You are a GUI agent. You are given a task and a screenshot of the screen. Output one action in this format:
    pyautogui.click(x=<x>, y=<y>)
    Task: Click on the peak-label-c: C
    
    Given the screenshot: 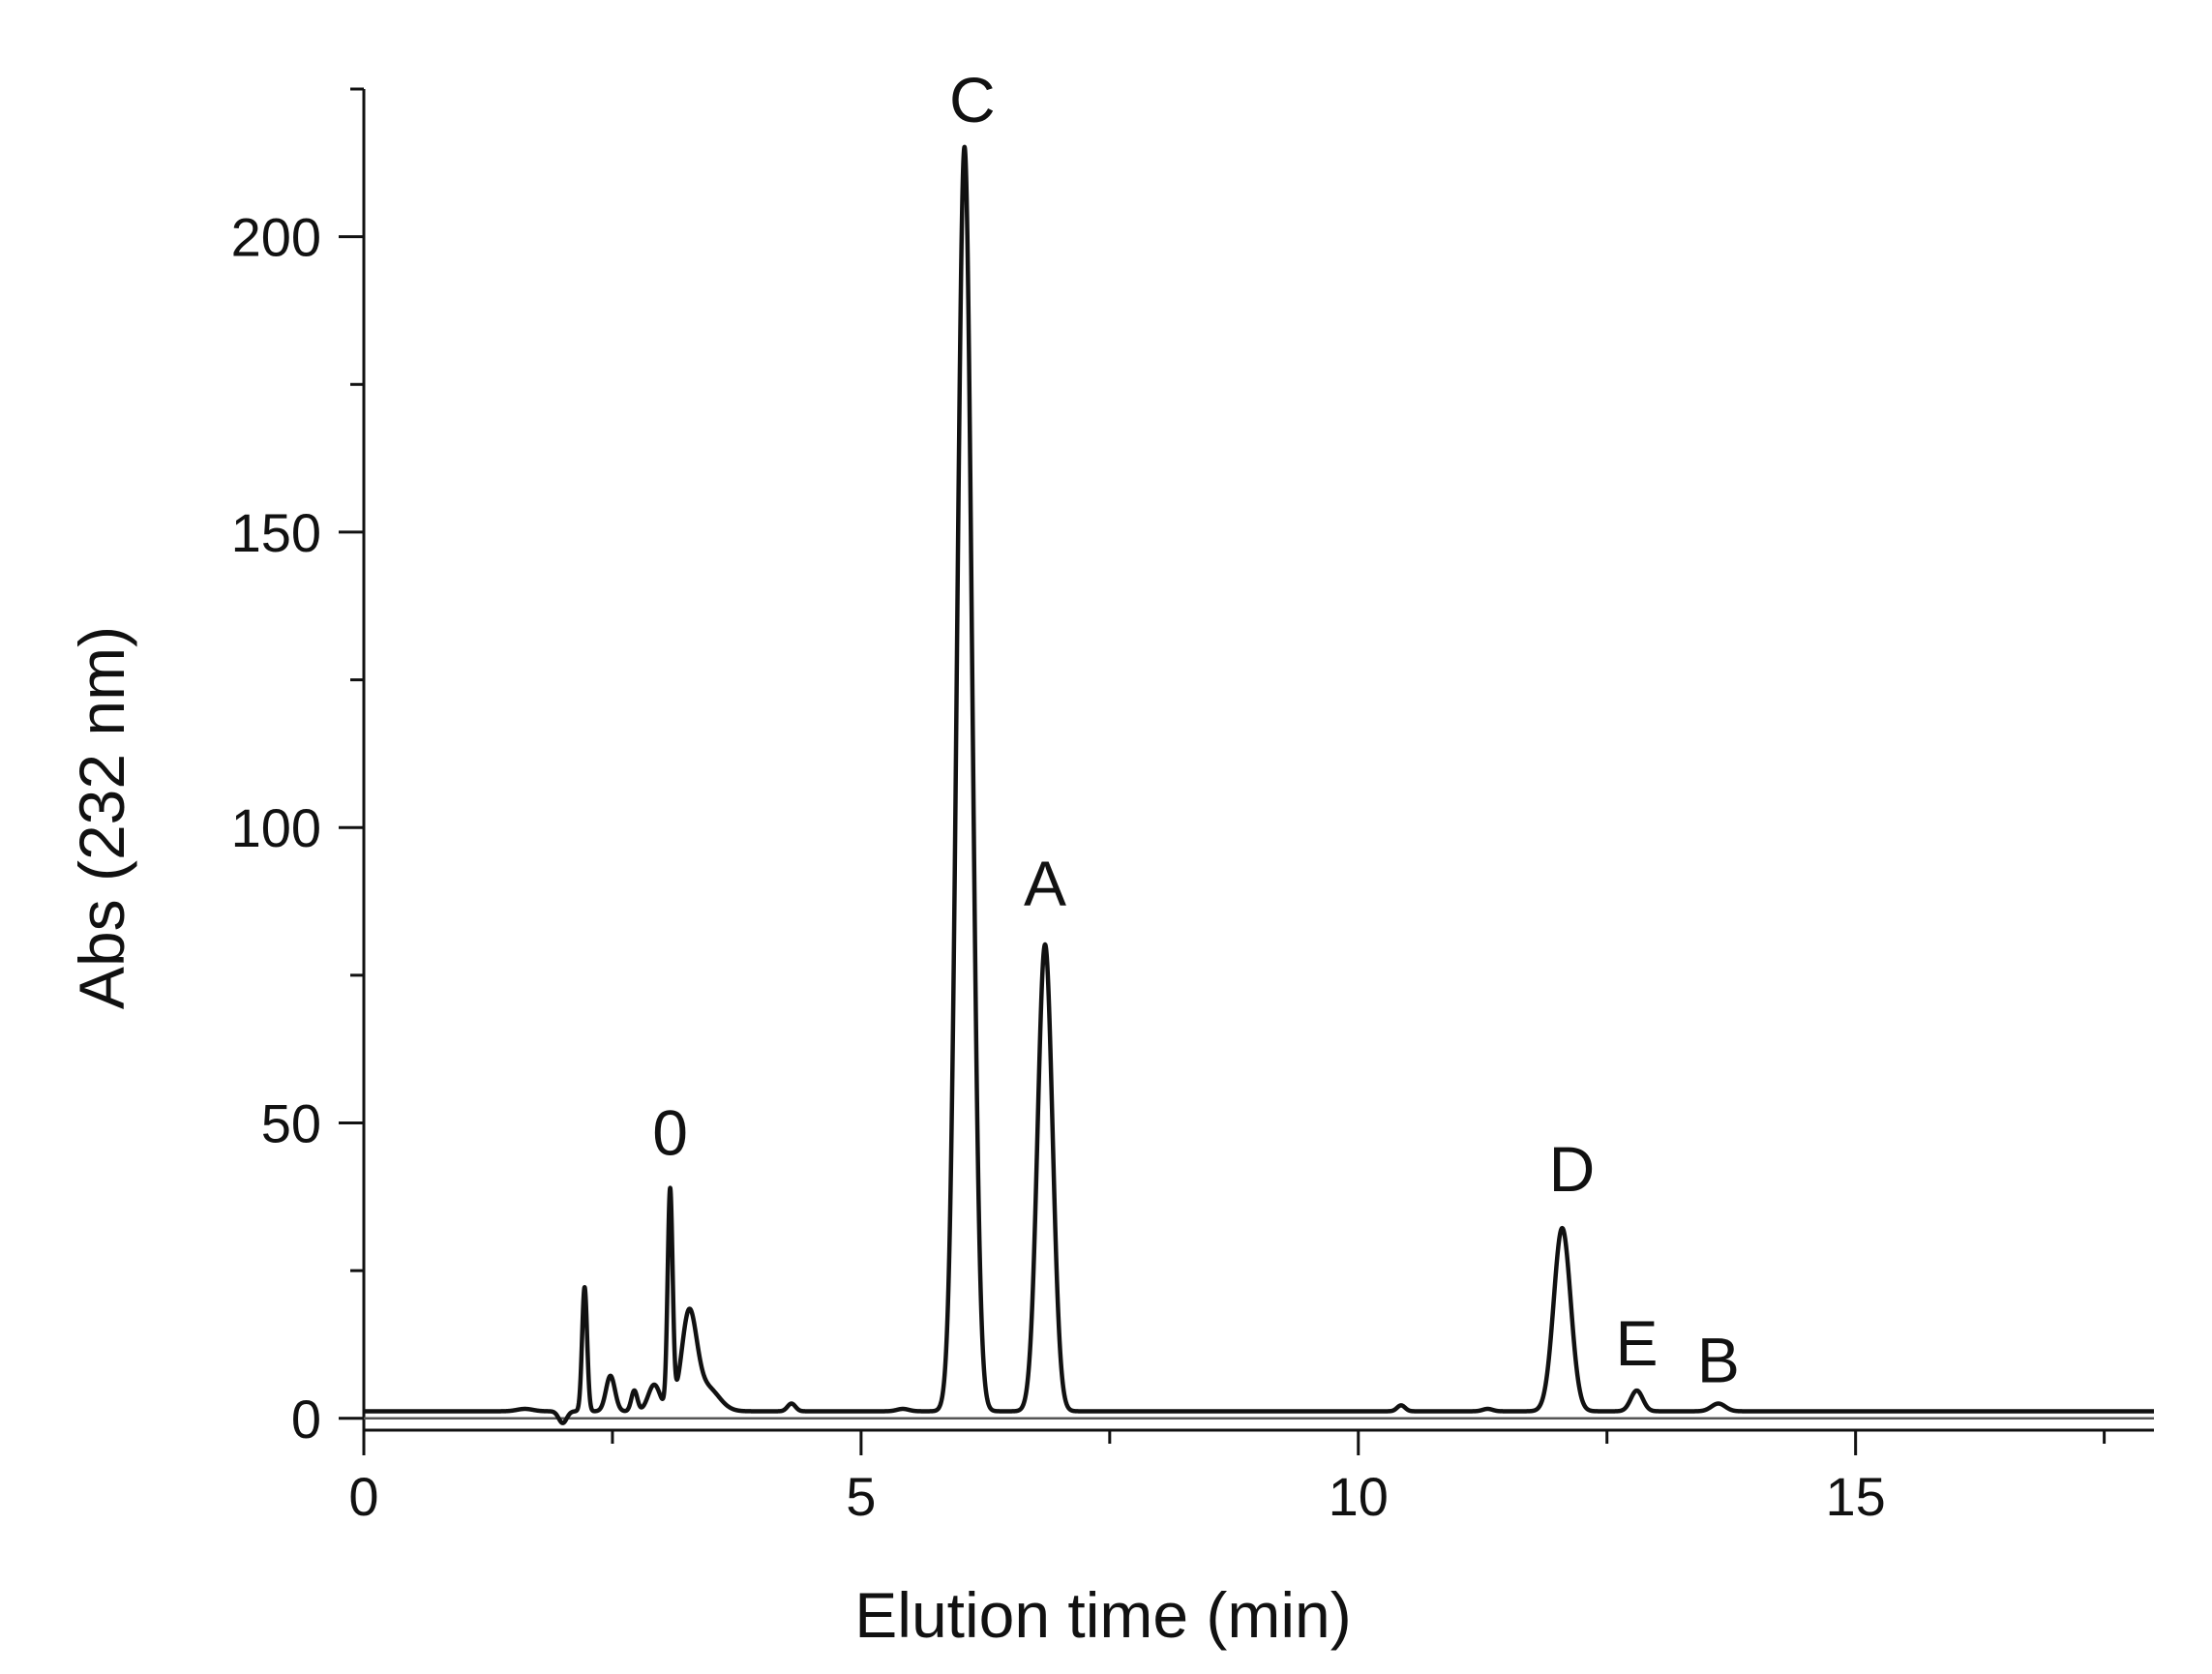 What is the action you would take?
    pyautogui.click(x=972, y=100)
    